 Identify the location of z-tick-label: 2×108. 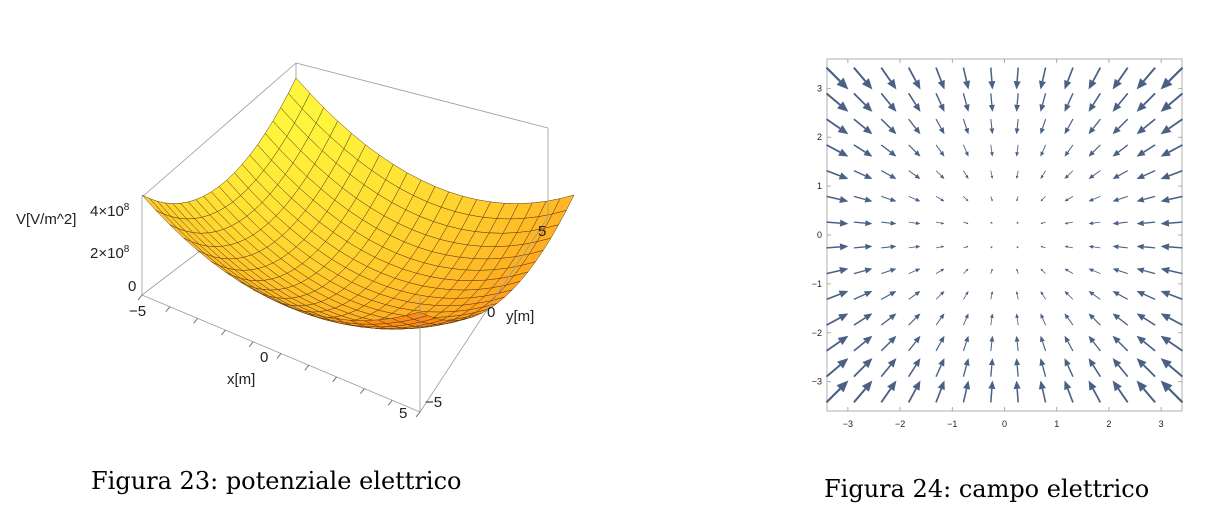
(110, 253).